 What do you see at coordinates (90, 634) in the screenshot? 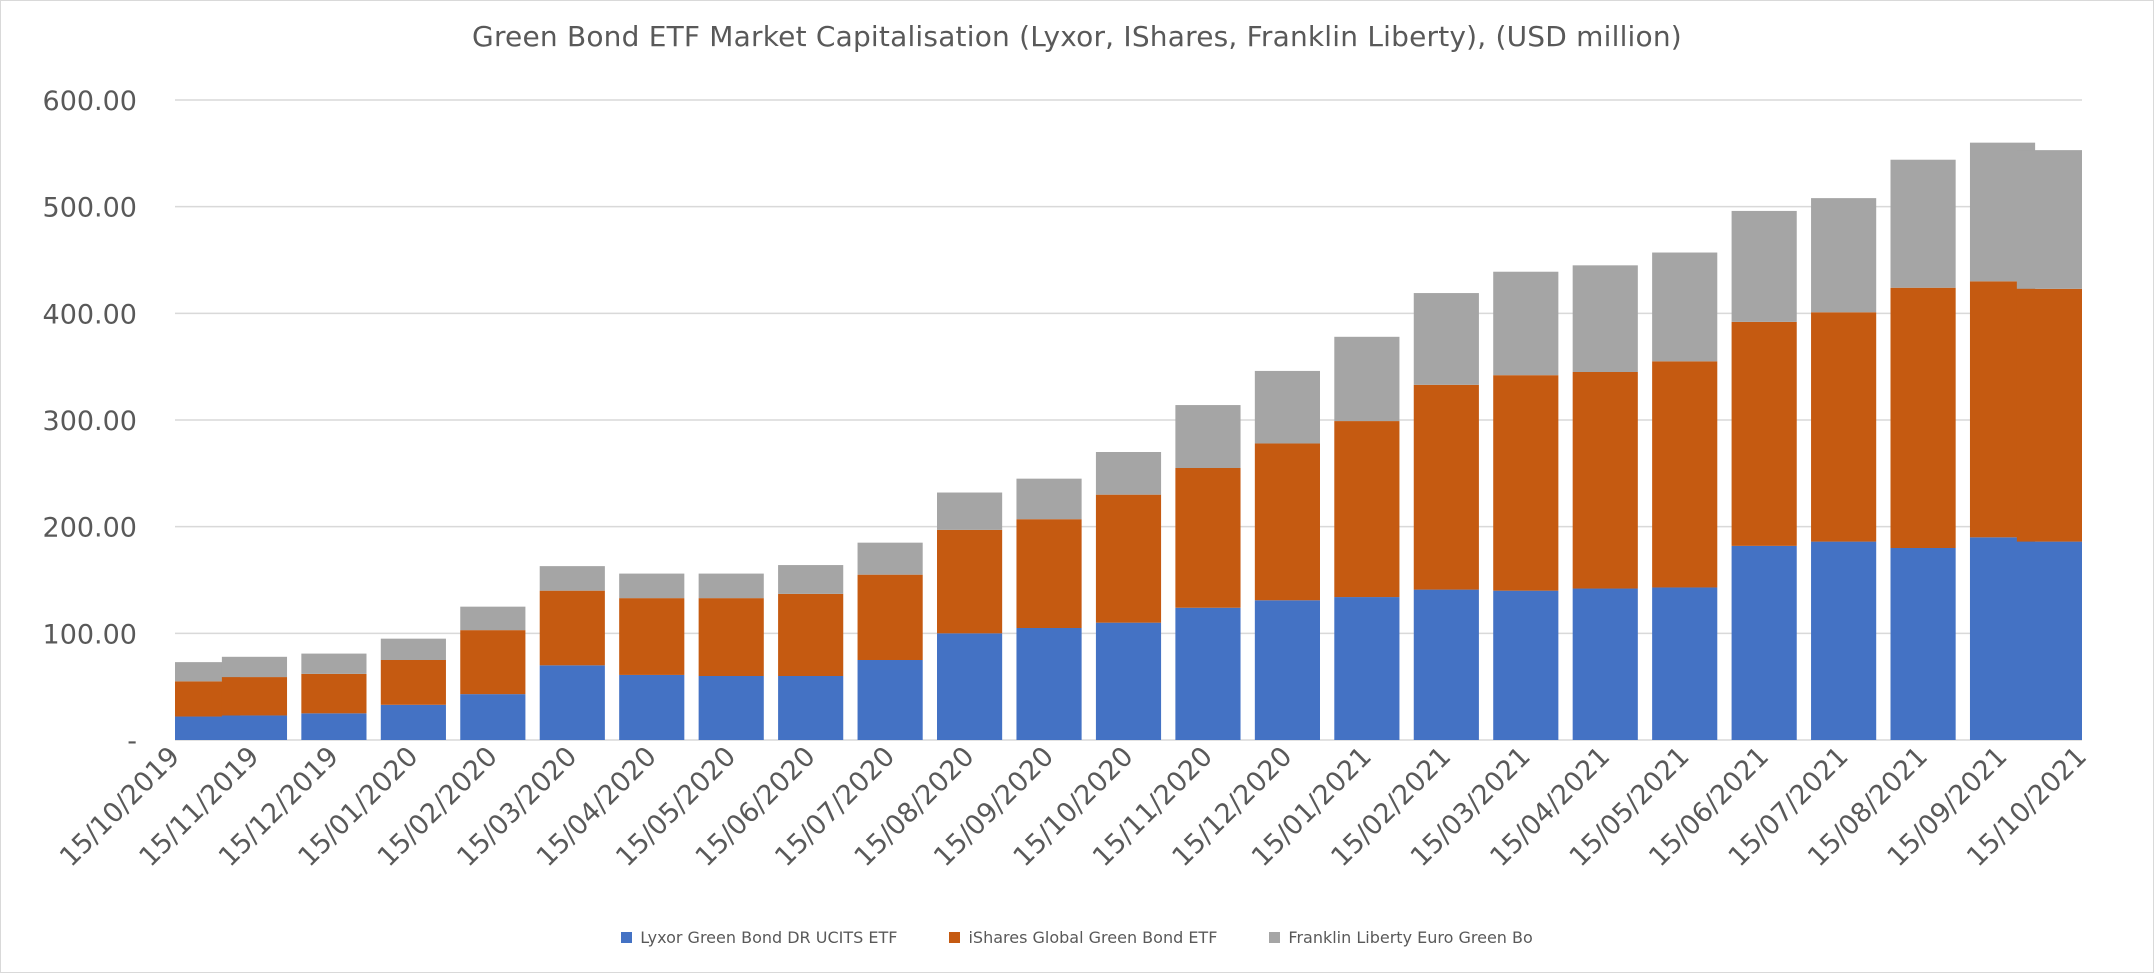
I see `y-tick-label: 100.00` at bounding box center [90, 634].